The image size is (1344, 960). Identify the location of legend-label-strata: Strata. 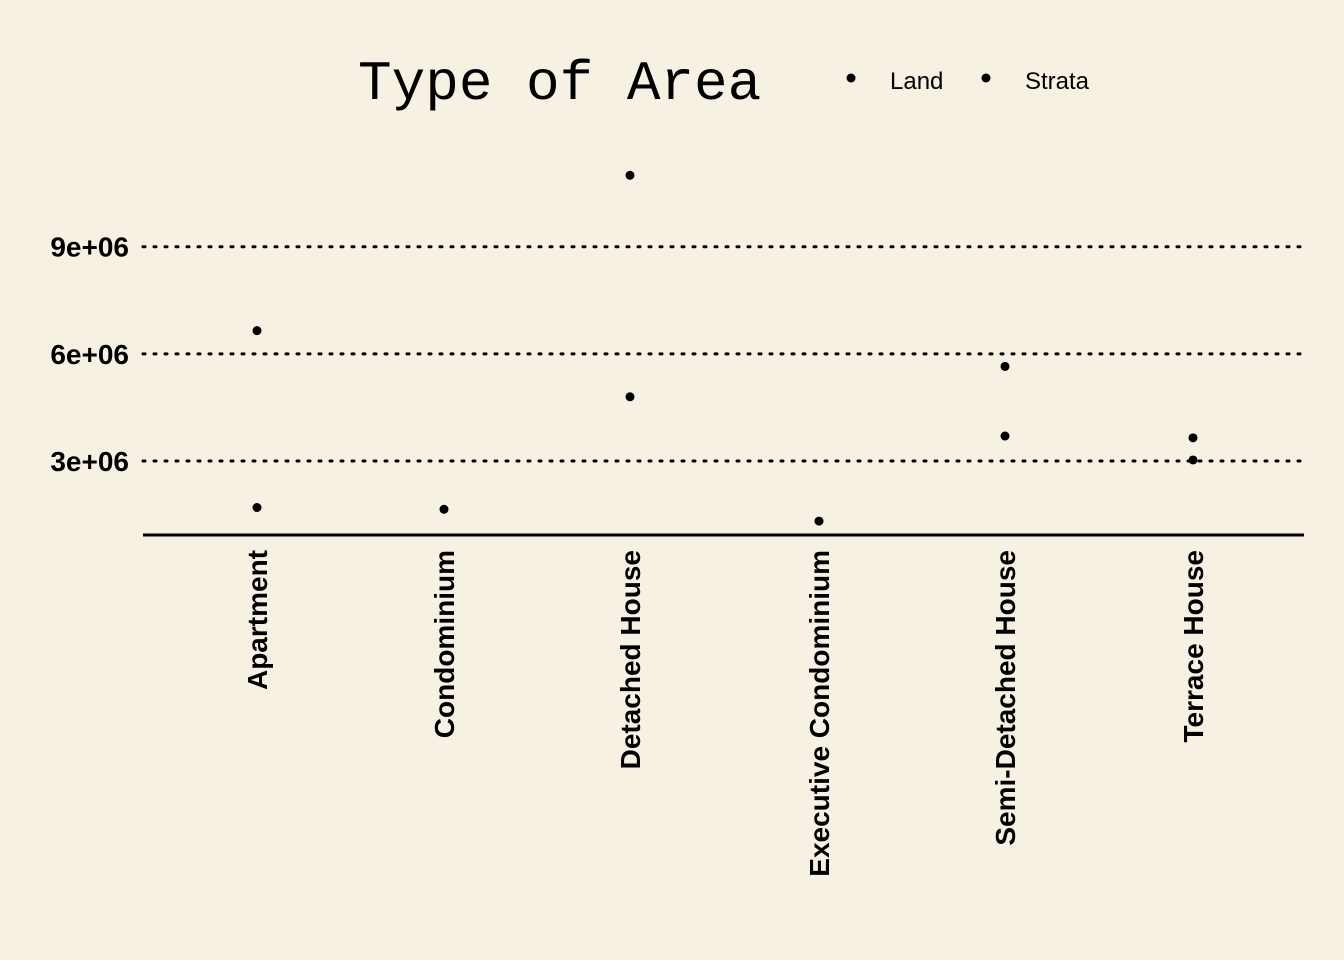
(1057, 81).